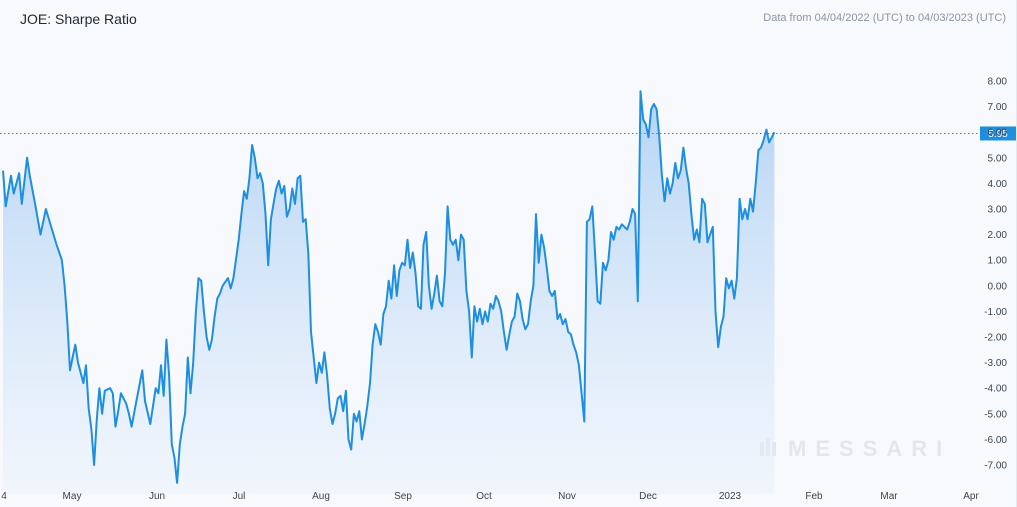 Image resolution: width=1017 pixels, height=507 pixels. What do you see at coordinates (998, 210) in the screenshot?
I see `y-tick-label: 3.00` at bounding box center [998, 210].